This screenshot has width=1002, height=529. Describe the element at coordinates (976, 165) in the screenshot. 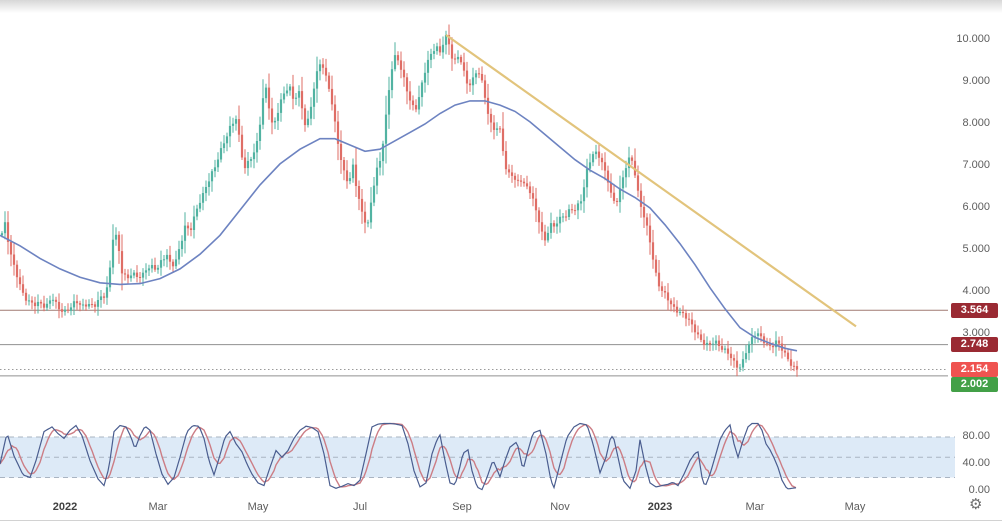

I see `price-tick-label: 7.000` at that location.